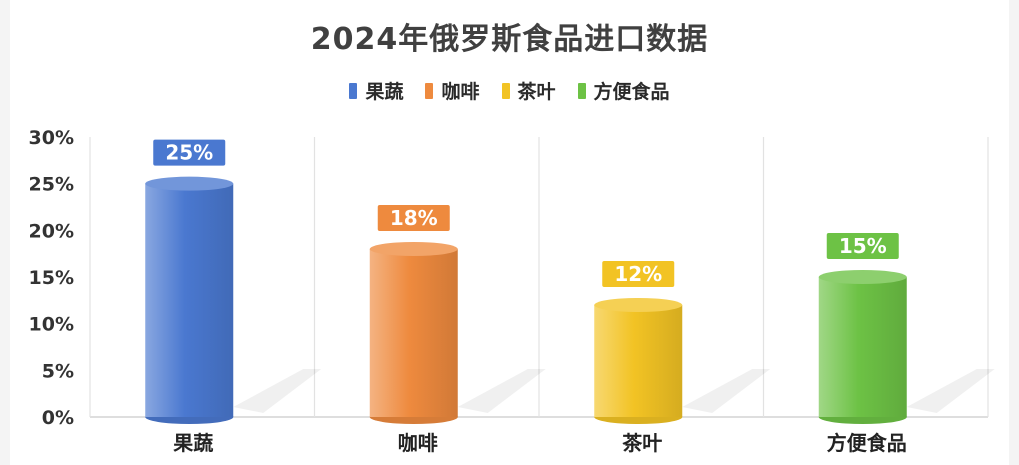 The width and height of the screenshot is (1019, 465). What do you see at coordinates (193, 443) in the screenshot?
I see `x-tick-label: 果蔬` at bounding box center [193, 443].